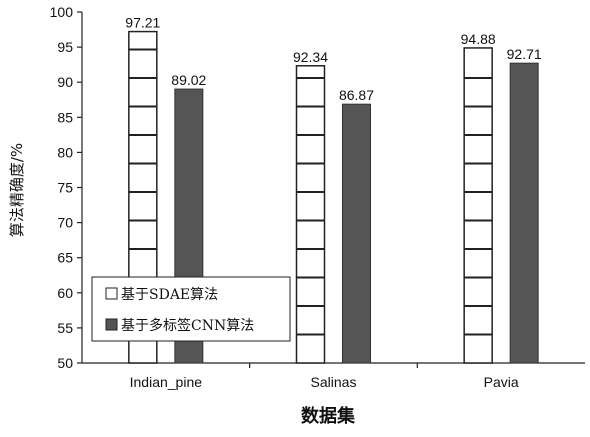  What do you see at coordinates (142, 23) in the screenshot?
I see `data-label: 97.21` at bounding box center [142, 23].